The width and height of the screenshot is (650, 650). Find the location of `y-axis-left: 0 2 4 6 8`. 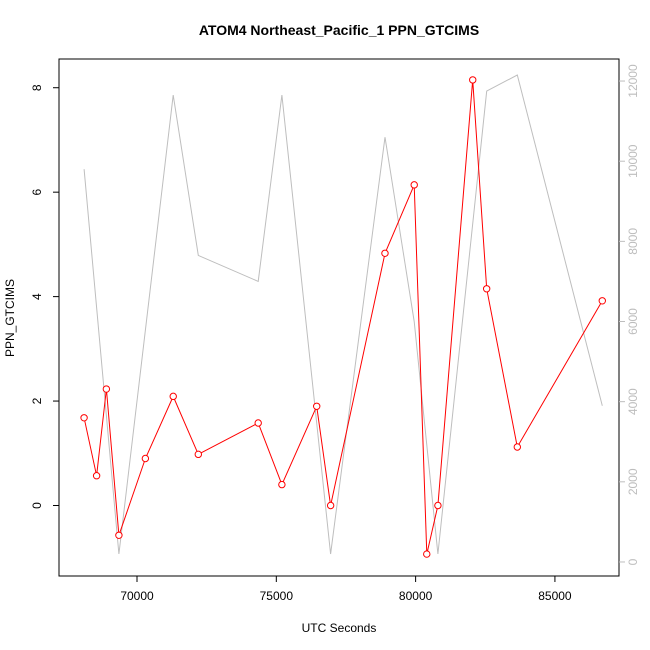

y-axis-left: 0 2 4 6 8 is located at coordinates (44, 296).